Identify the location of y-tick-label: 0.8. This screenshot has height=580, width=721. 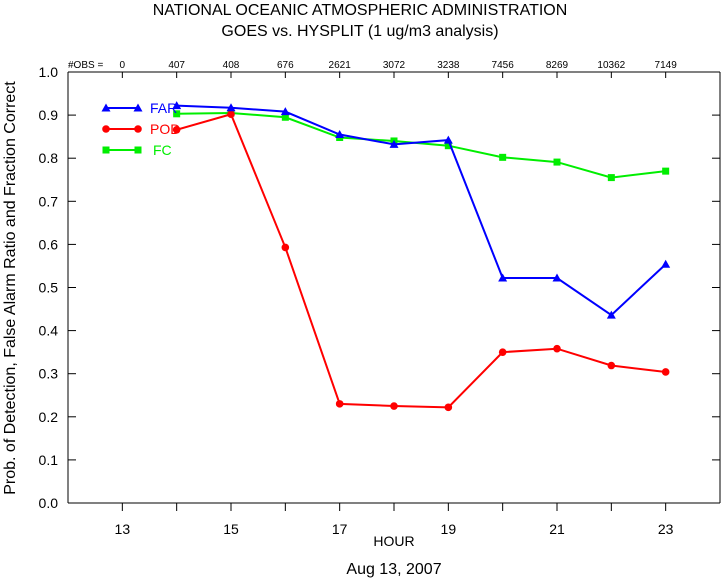
(49, 158).